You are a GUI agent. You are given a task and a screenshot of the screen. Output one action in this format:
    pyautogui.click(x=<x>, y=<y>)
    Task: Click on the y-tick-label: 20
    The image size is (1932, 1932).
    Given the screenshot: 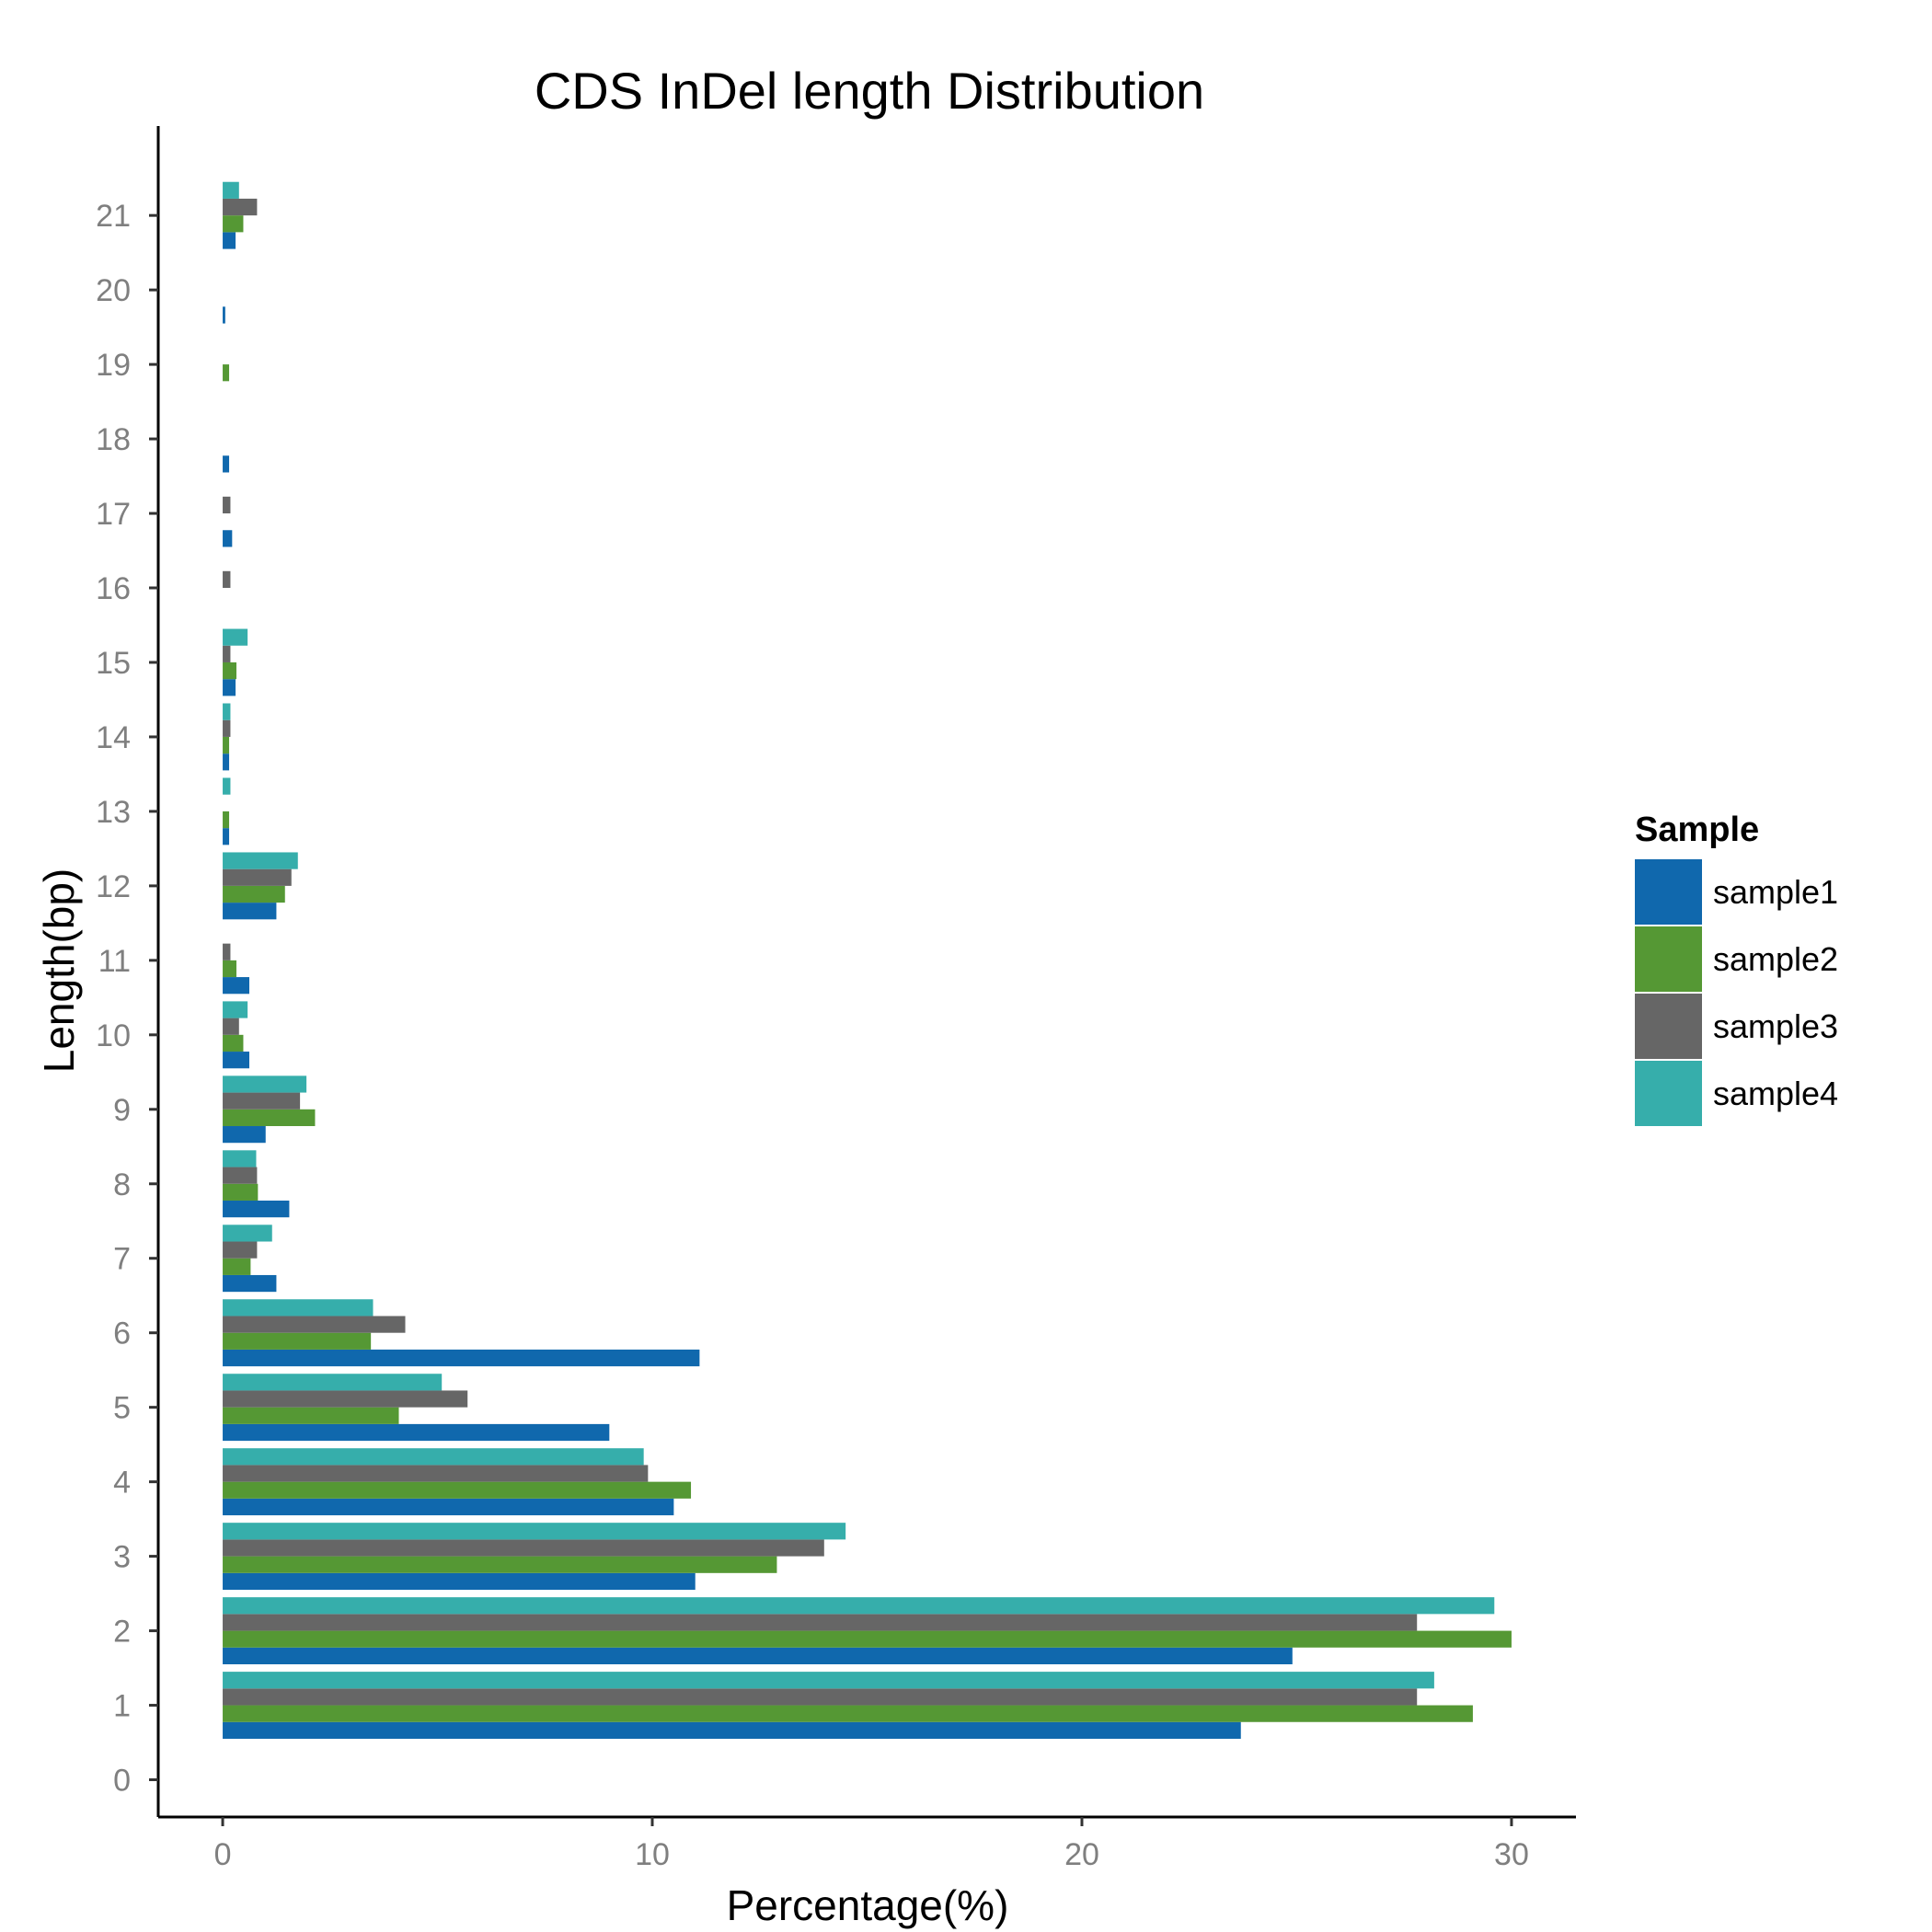 What is the action you would take?
    pyautogui.click(x=113, y=290)
    